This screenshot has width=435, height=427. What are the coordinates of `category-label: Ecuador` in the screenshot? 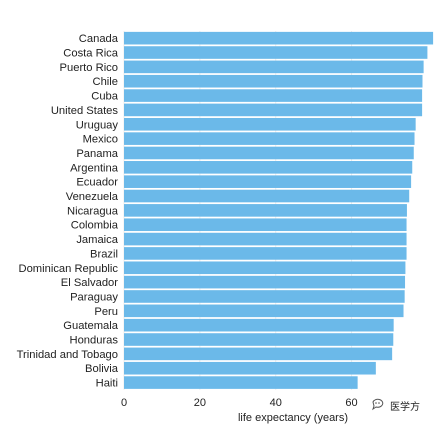 It's located at (97, 183).